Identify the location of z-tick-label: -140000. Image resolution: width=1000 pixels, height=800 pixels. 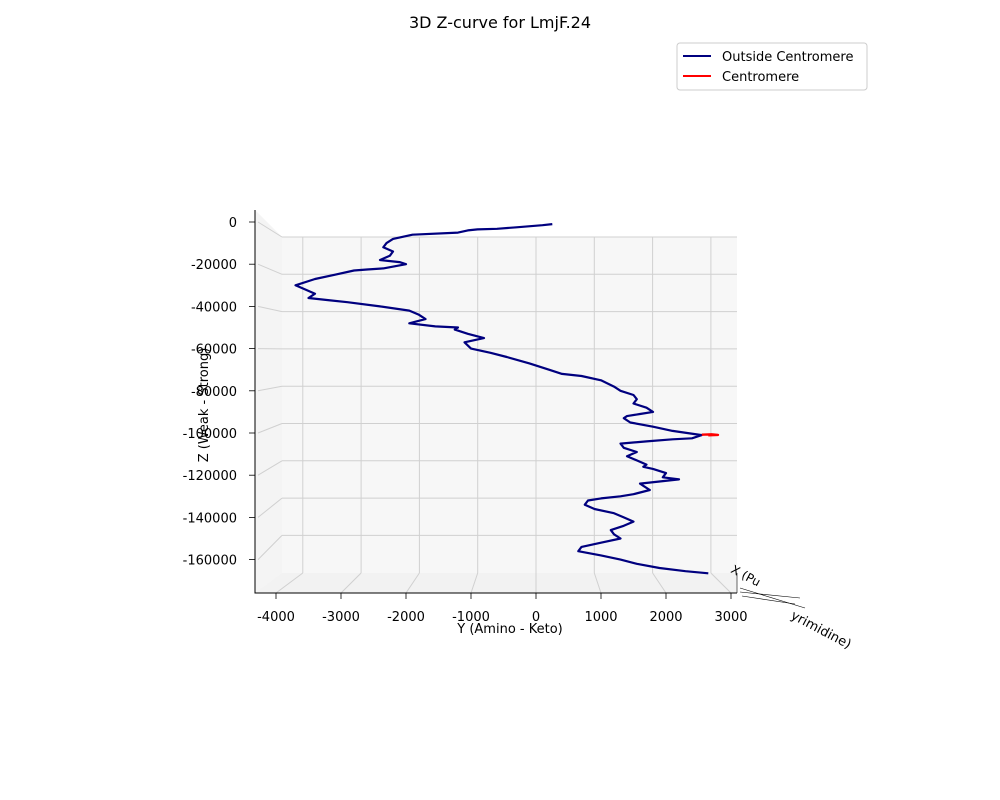
(210, 518).